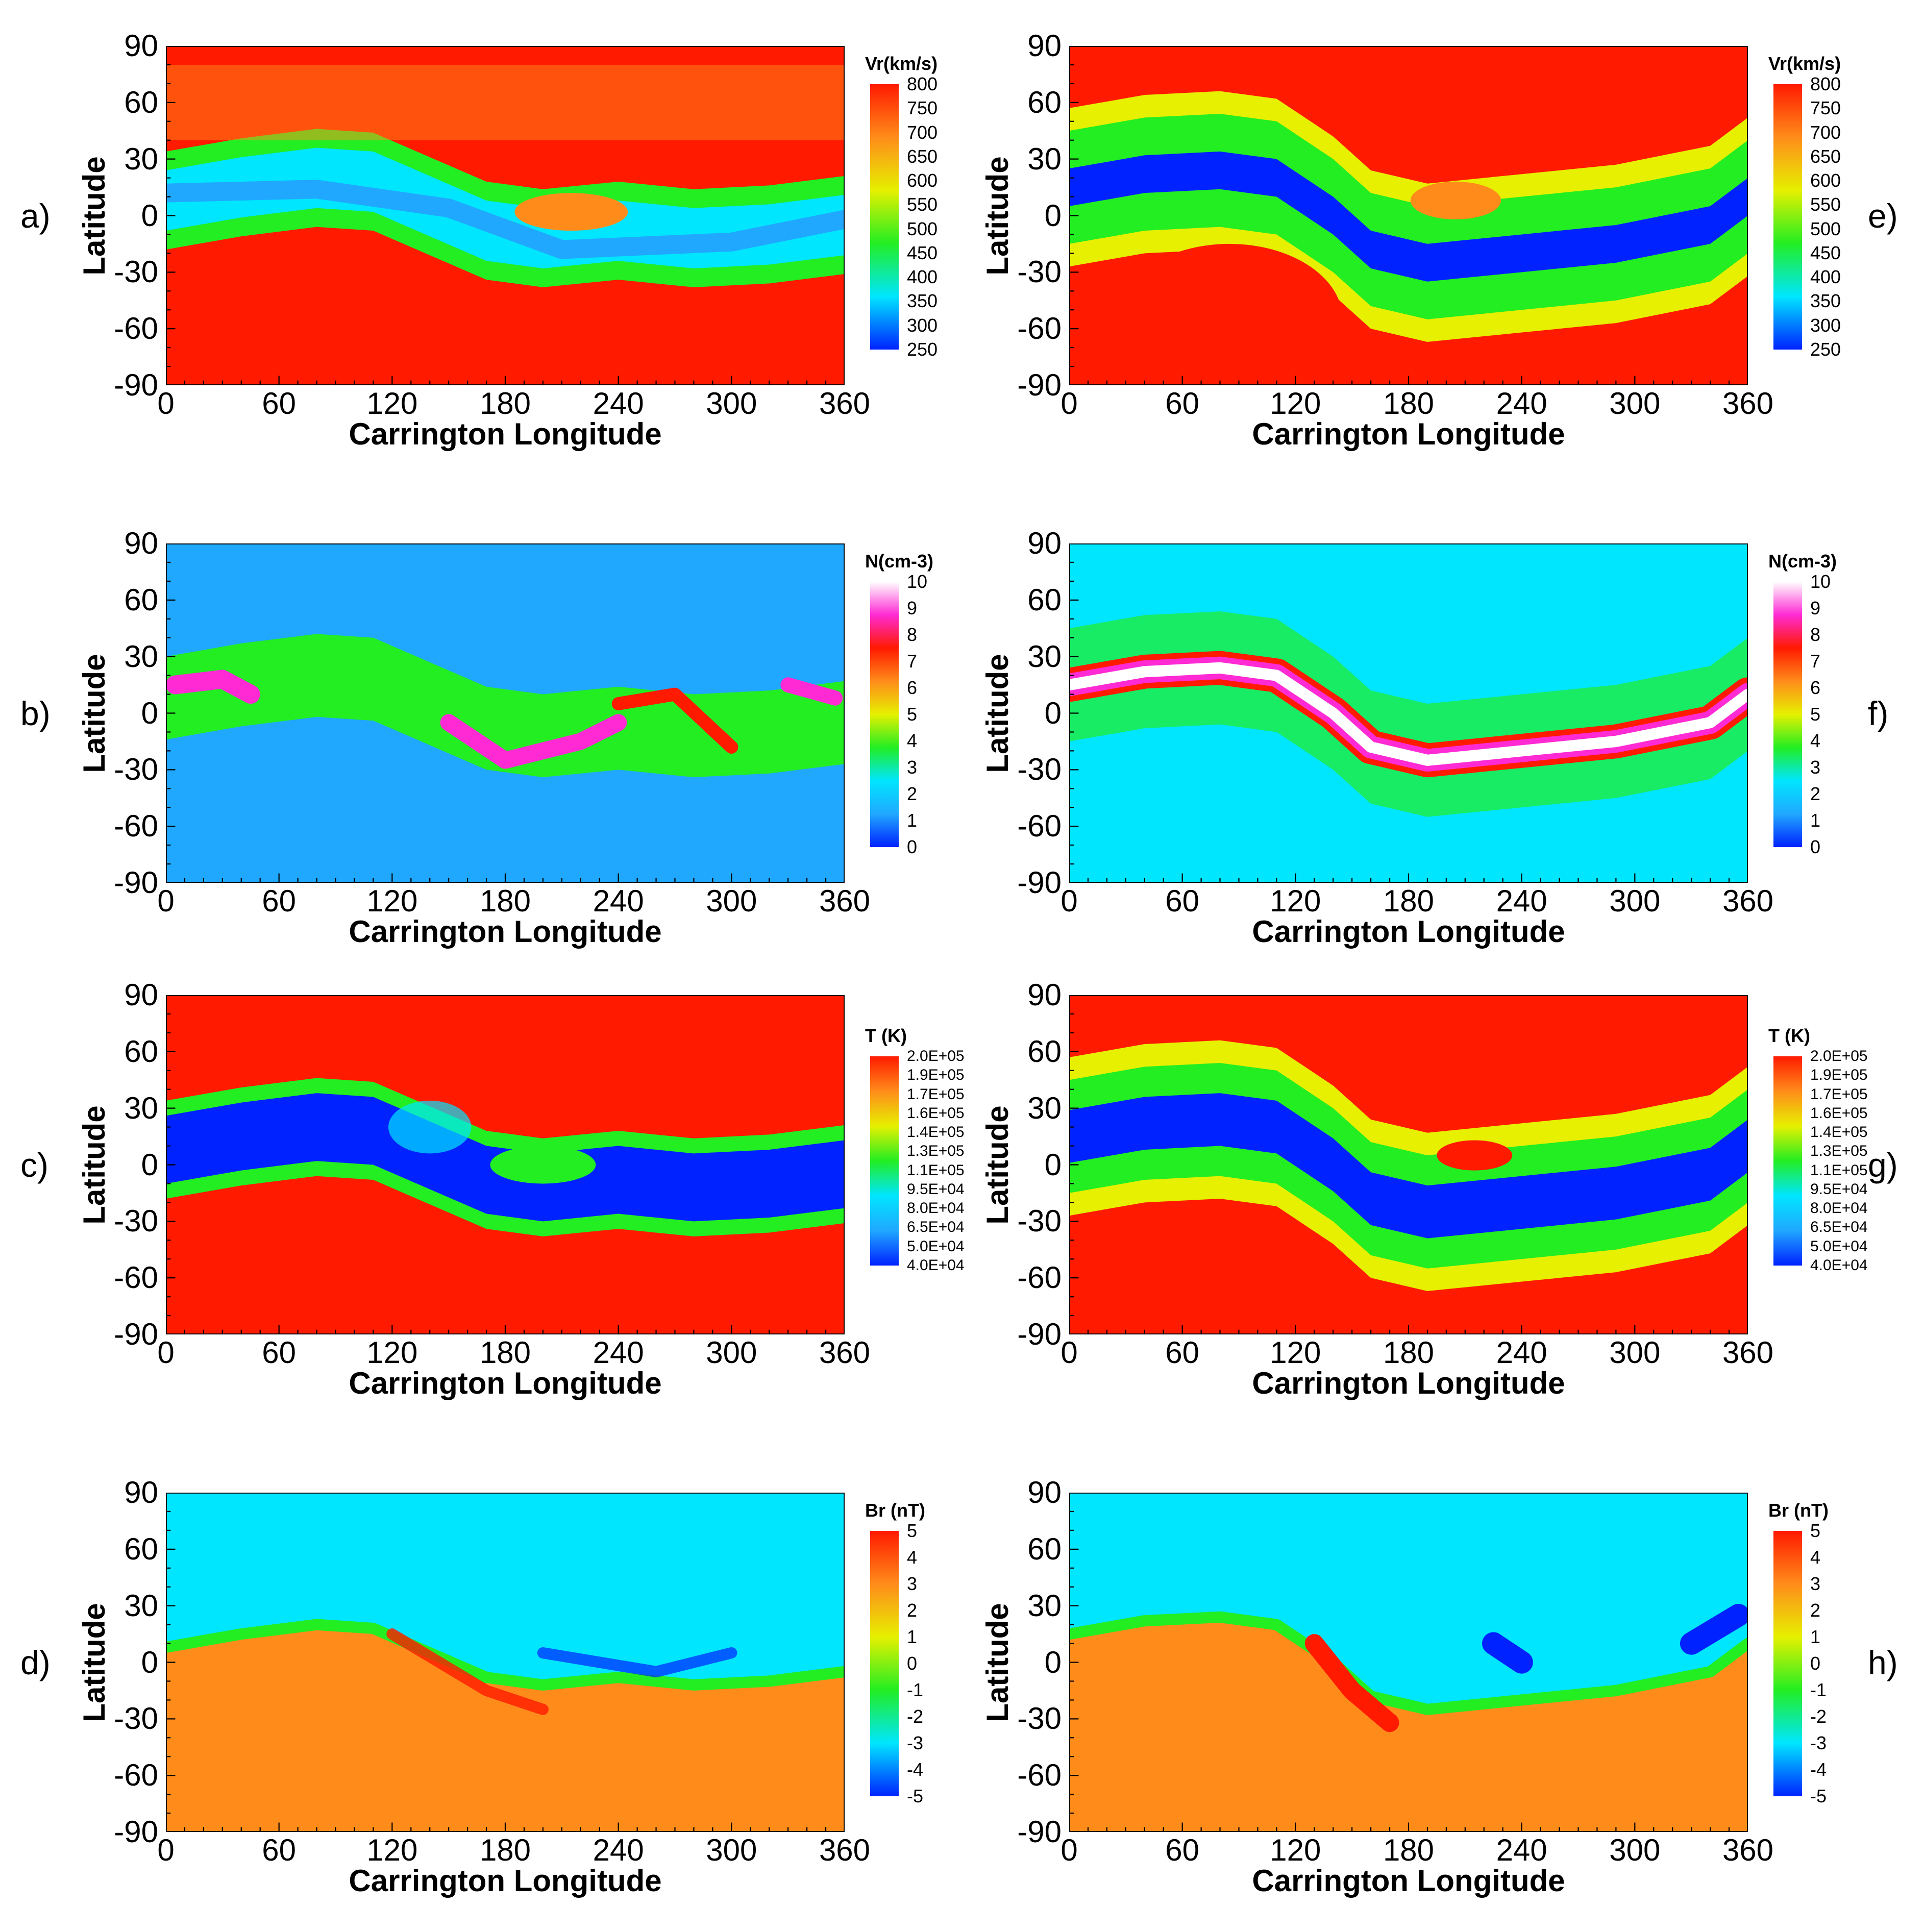 The width and height of the screenshot is (1924, 1932). Describe the element at coordinates (1044, 543) in the screenshot. I see `y-tick-label: 90` at that location.